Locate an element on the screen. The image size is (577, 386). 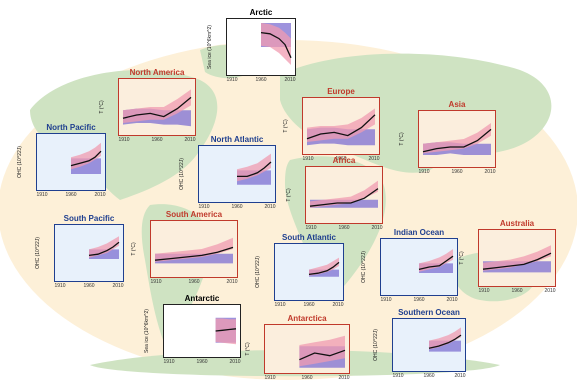
panel-title: South Atlantic is located at coordinates (309, 237).